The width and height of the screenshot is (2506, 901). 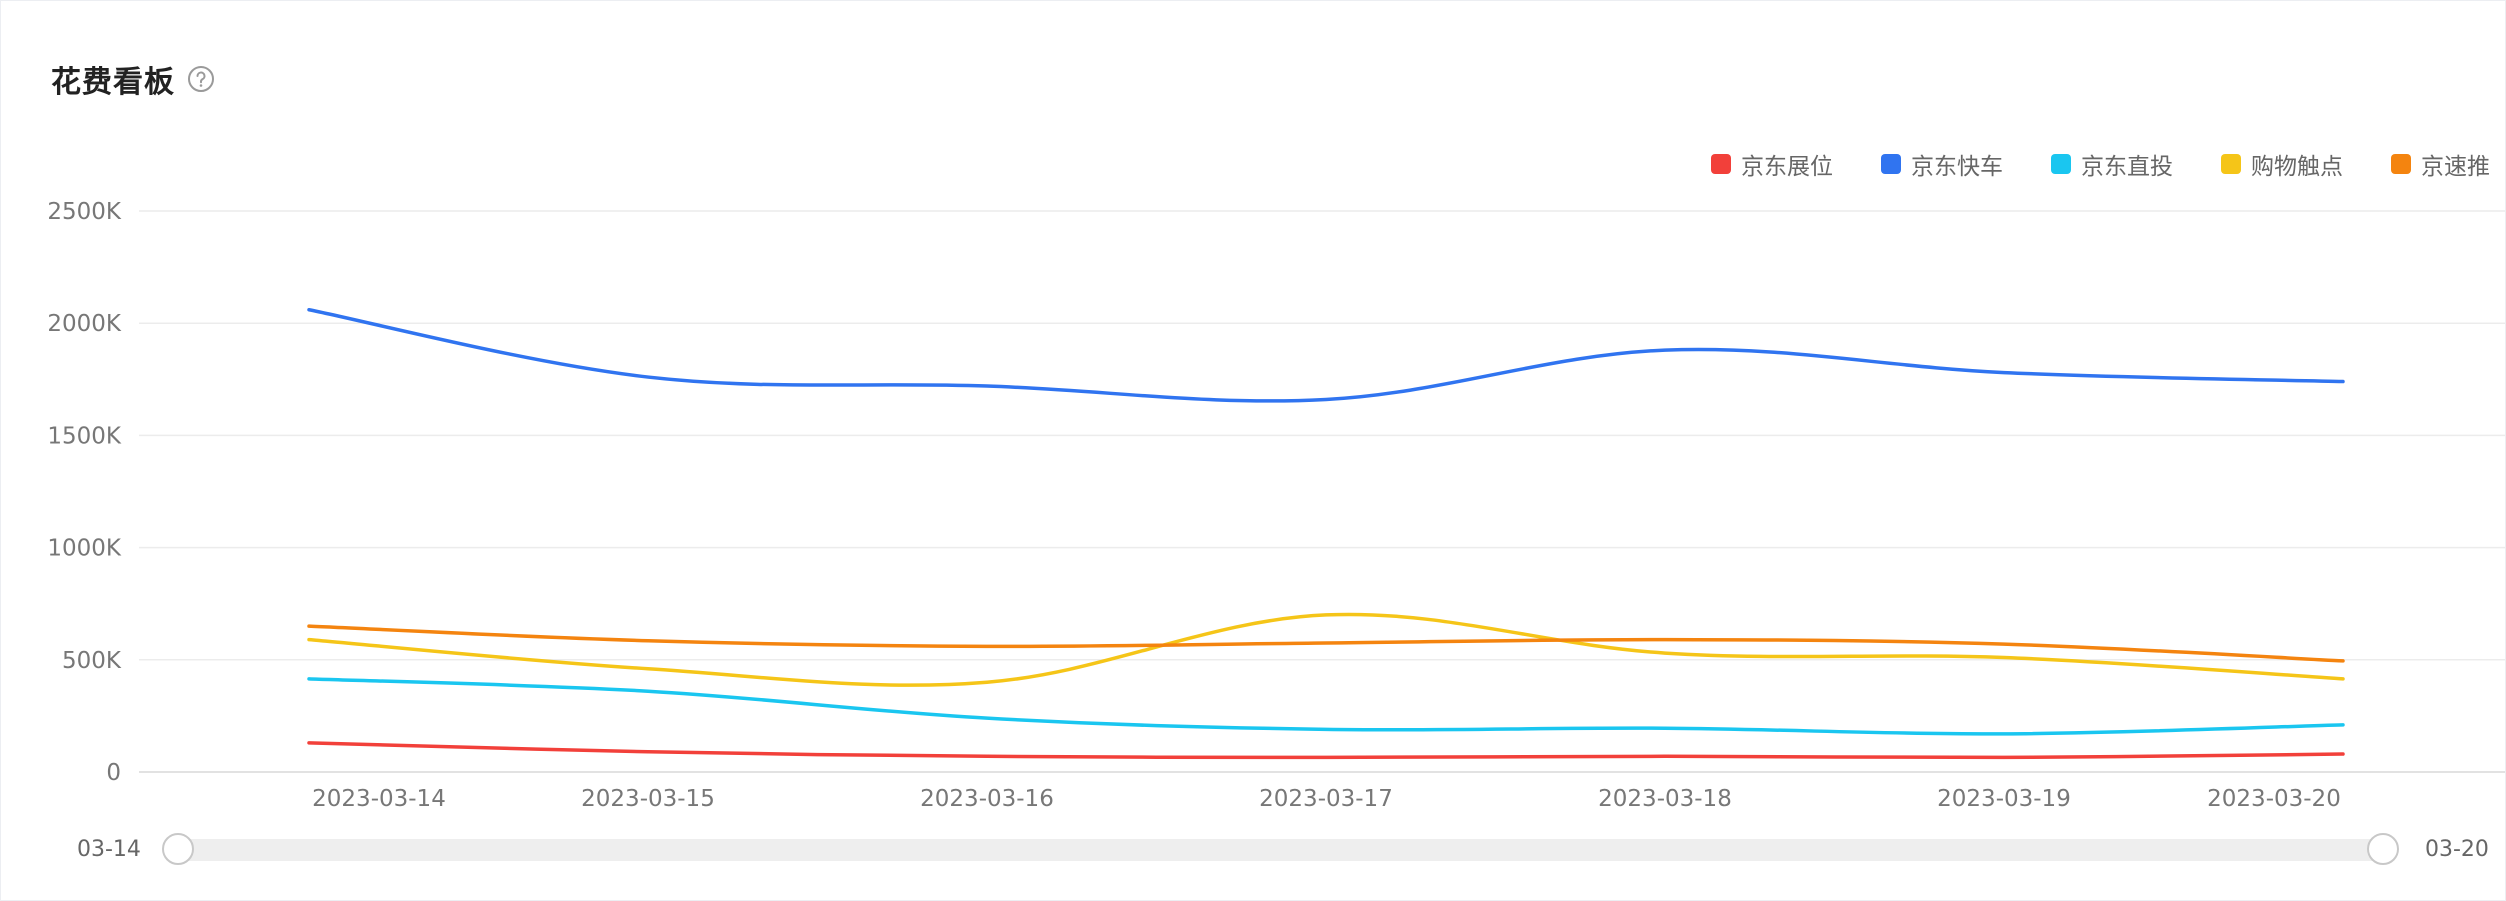 I want to click on y-tick-label: 1000K, so click(x=84, y=549).